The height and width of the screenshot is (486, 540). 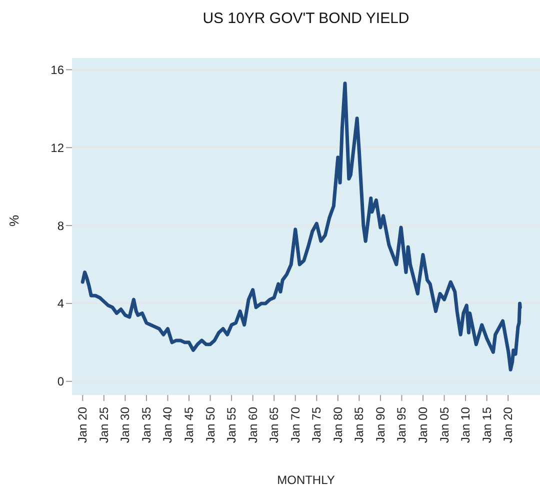 What do you see at coordinates (57, 147) in the screenshot?
I see `y-tick-label: 12` at bounding box center [57, 147].